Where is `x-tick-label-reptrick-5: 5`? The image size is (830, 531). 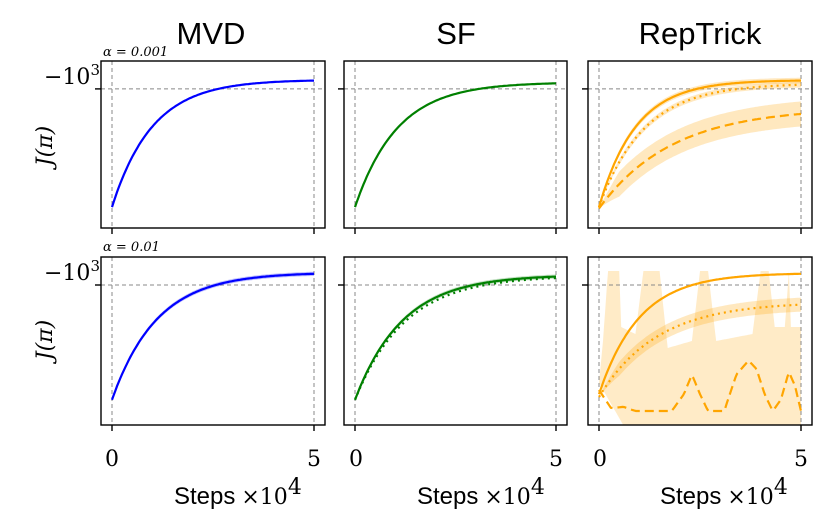
x-tick-label-reptrick-5: 5 is located at coordinates (801, 459).